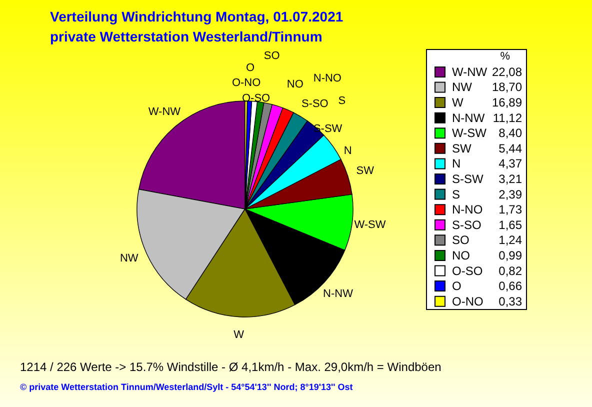 The height and width of the screenshot is (407, 592). What do you see at coordinates (250, 68) in the screenshot?
I see `slice-label: O` at bounding box center [250, 68].